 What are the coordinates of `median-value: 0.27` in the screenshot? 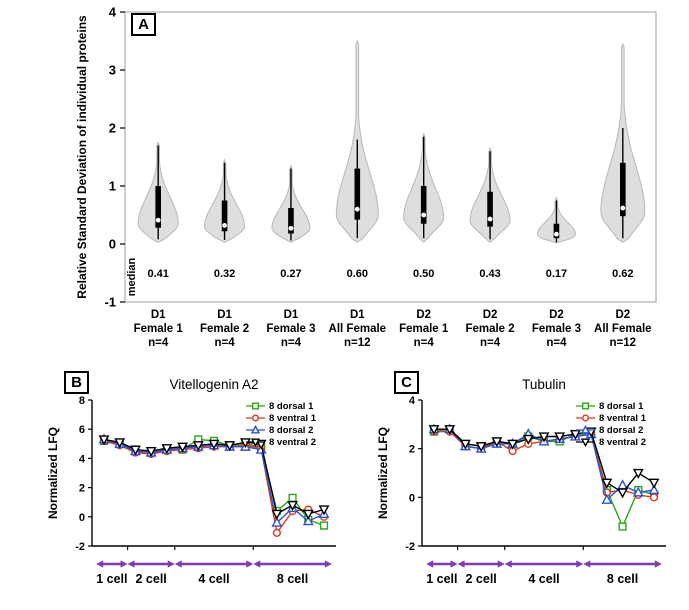 It's located at (290, 274).